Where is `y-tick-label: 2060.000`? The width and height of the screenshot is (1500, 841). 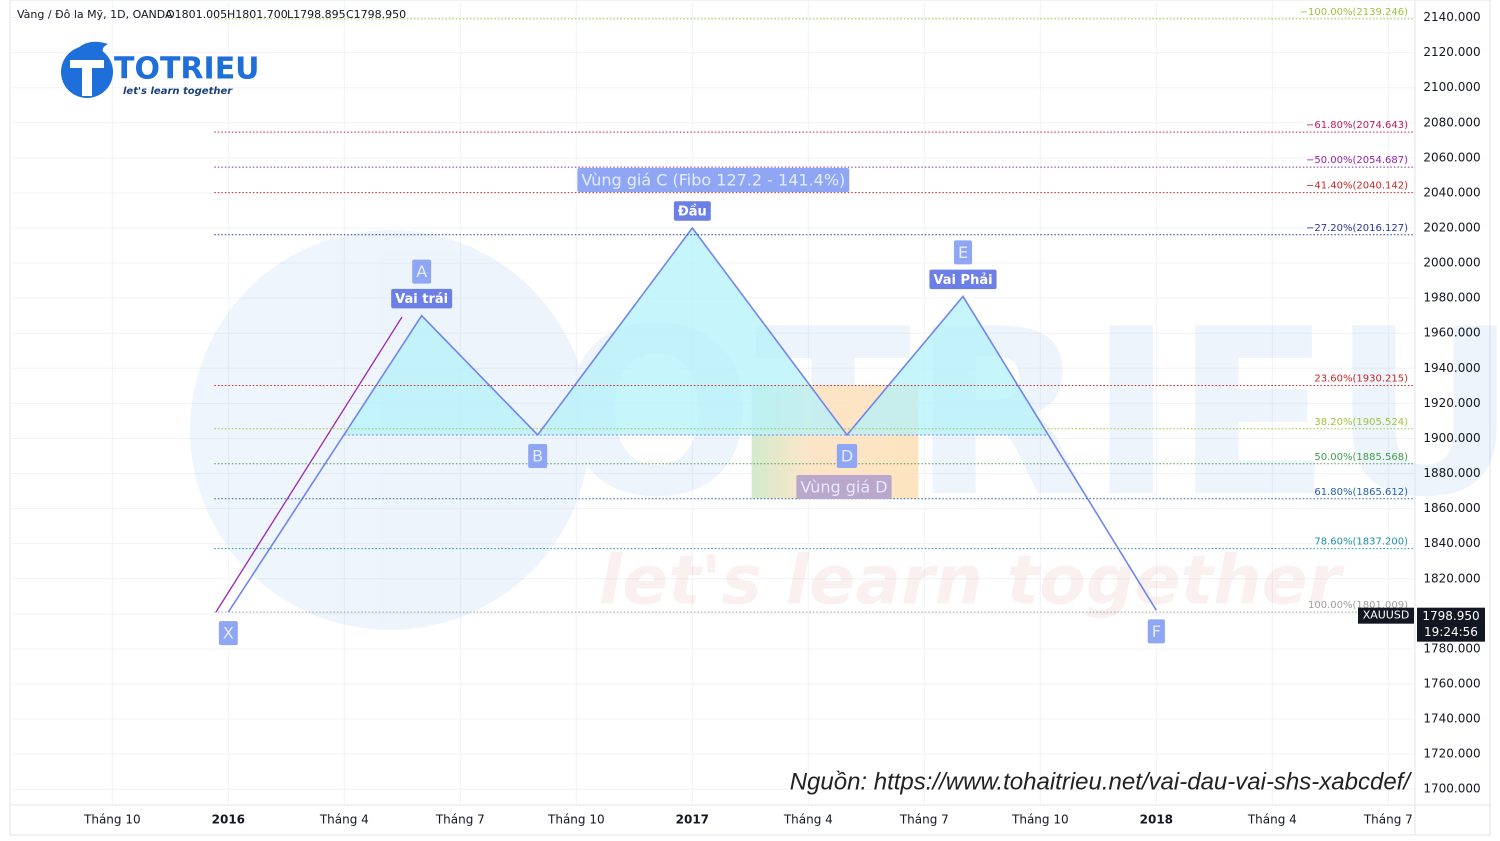 y-tick-label: 2060.000 is located at coordinates (1451, 157).